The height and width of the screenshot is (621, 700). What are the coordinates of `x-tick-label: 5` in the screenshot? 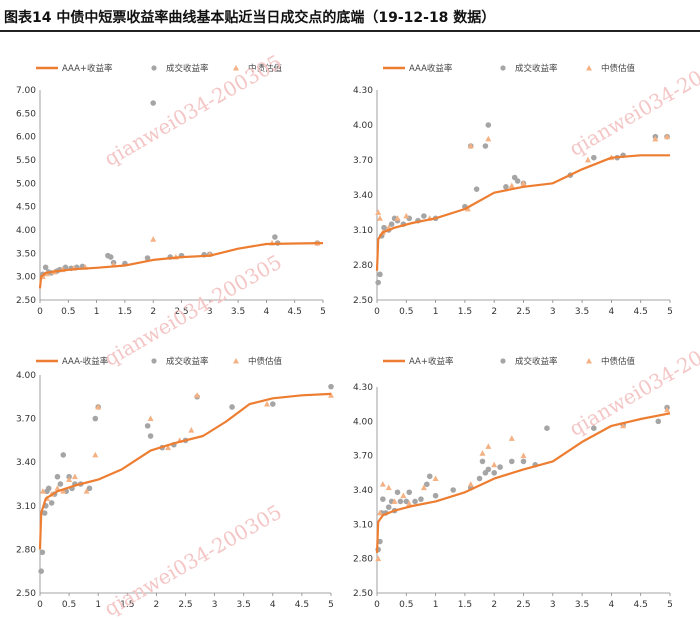 It's located at (670, 605).